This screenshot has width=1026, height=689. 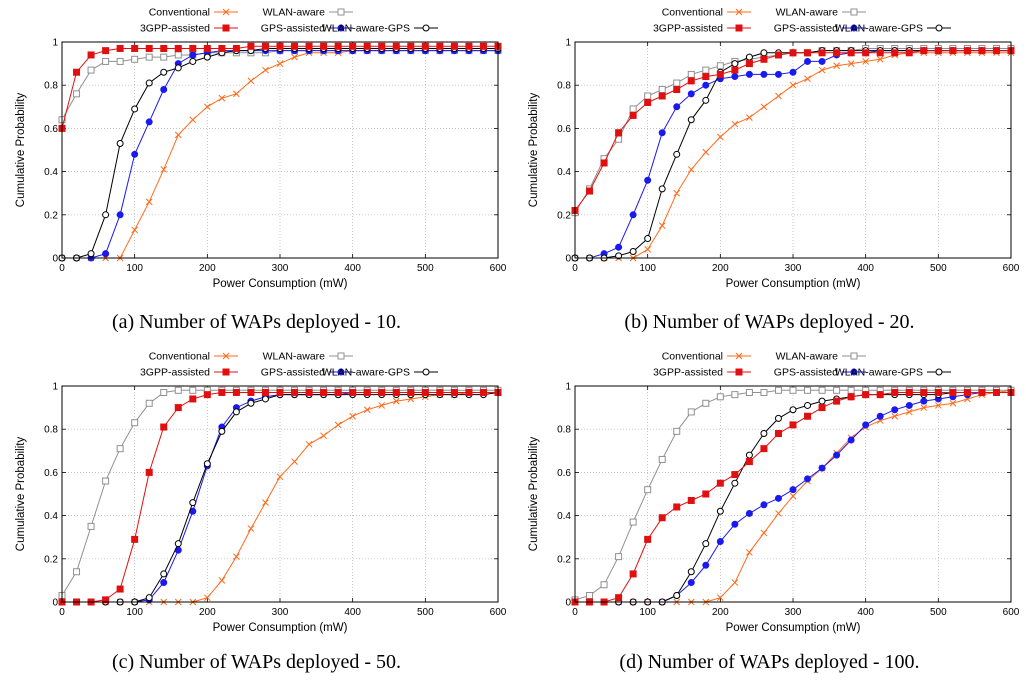 I want to click on legend-marker-b, so click(x=226, y=12).